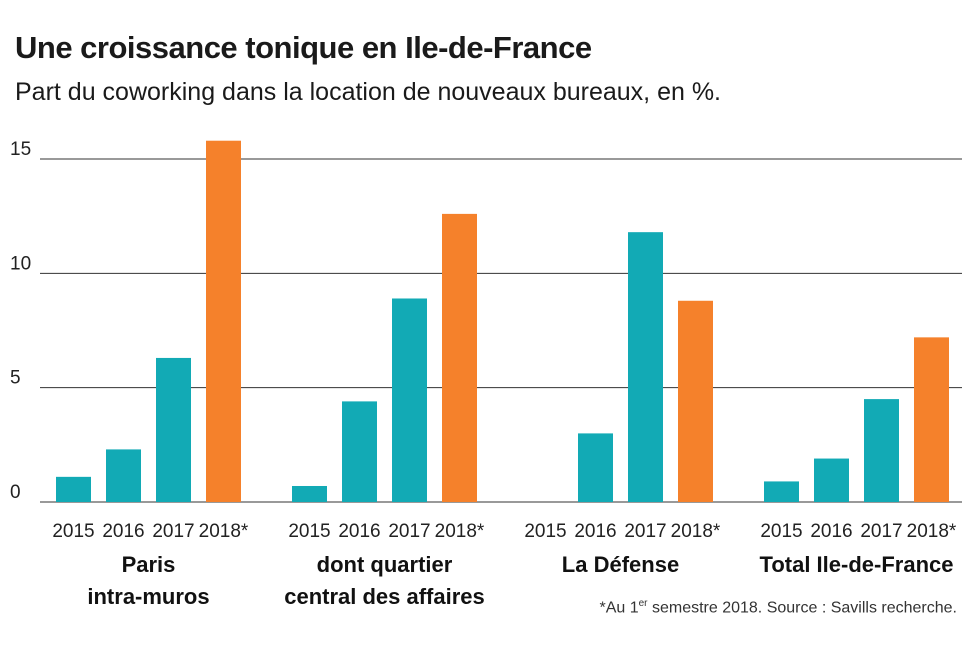 The width and height of the screenshot is (971, 652). I want to click on bar-group2-2015, so click(309, 493).